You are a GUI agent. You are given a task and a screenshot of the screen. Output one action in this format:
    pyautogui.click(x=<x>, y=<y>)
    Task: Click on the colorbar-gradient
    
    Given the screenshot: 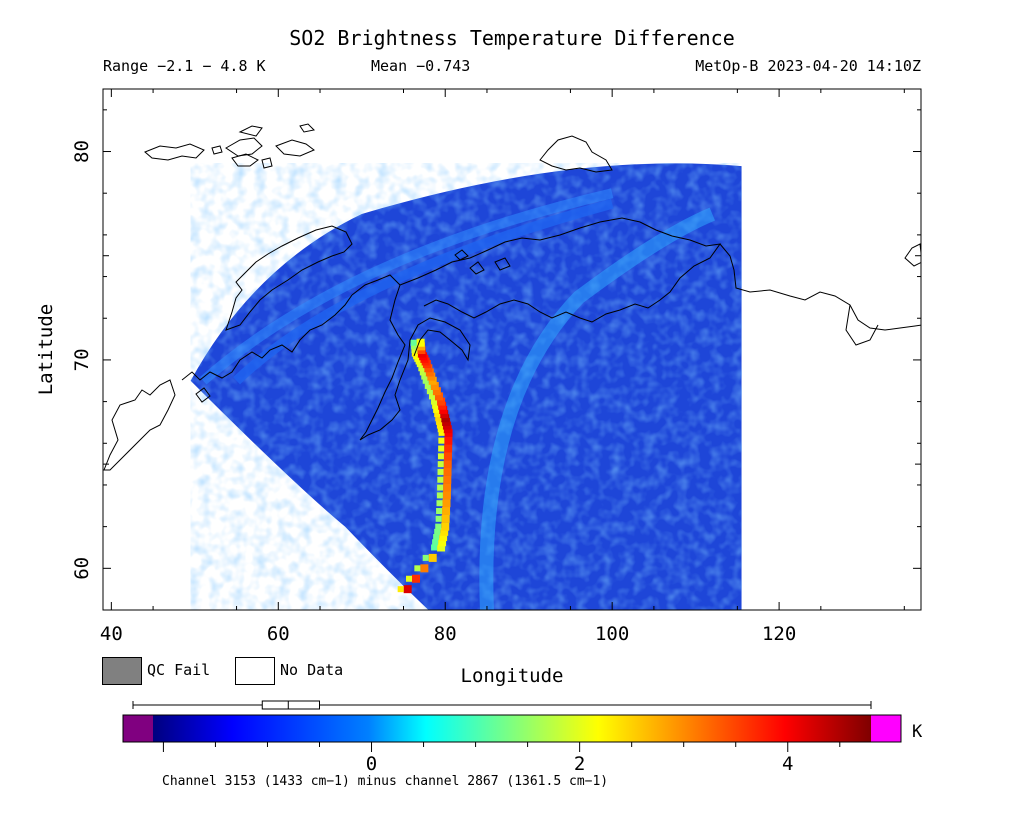 What is the action you would take?
    pyautogui.click(x=512, y=728)
    